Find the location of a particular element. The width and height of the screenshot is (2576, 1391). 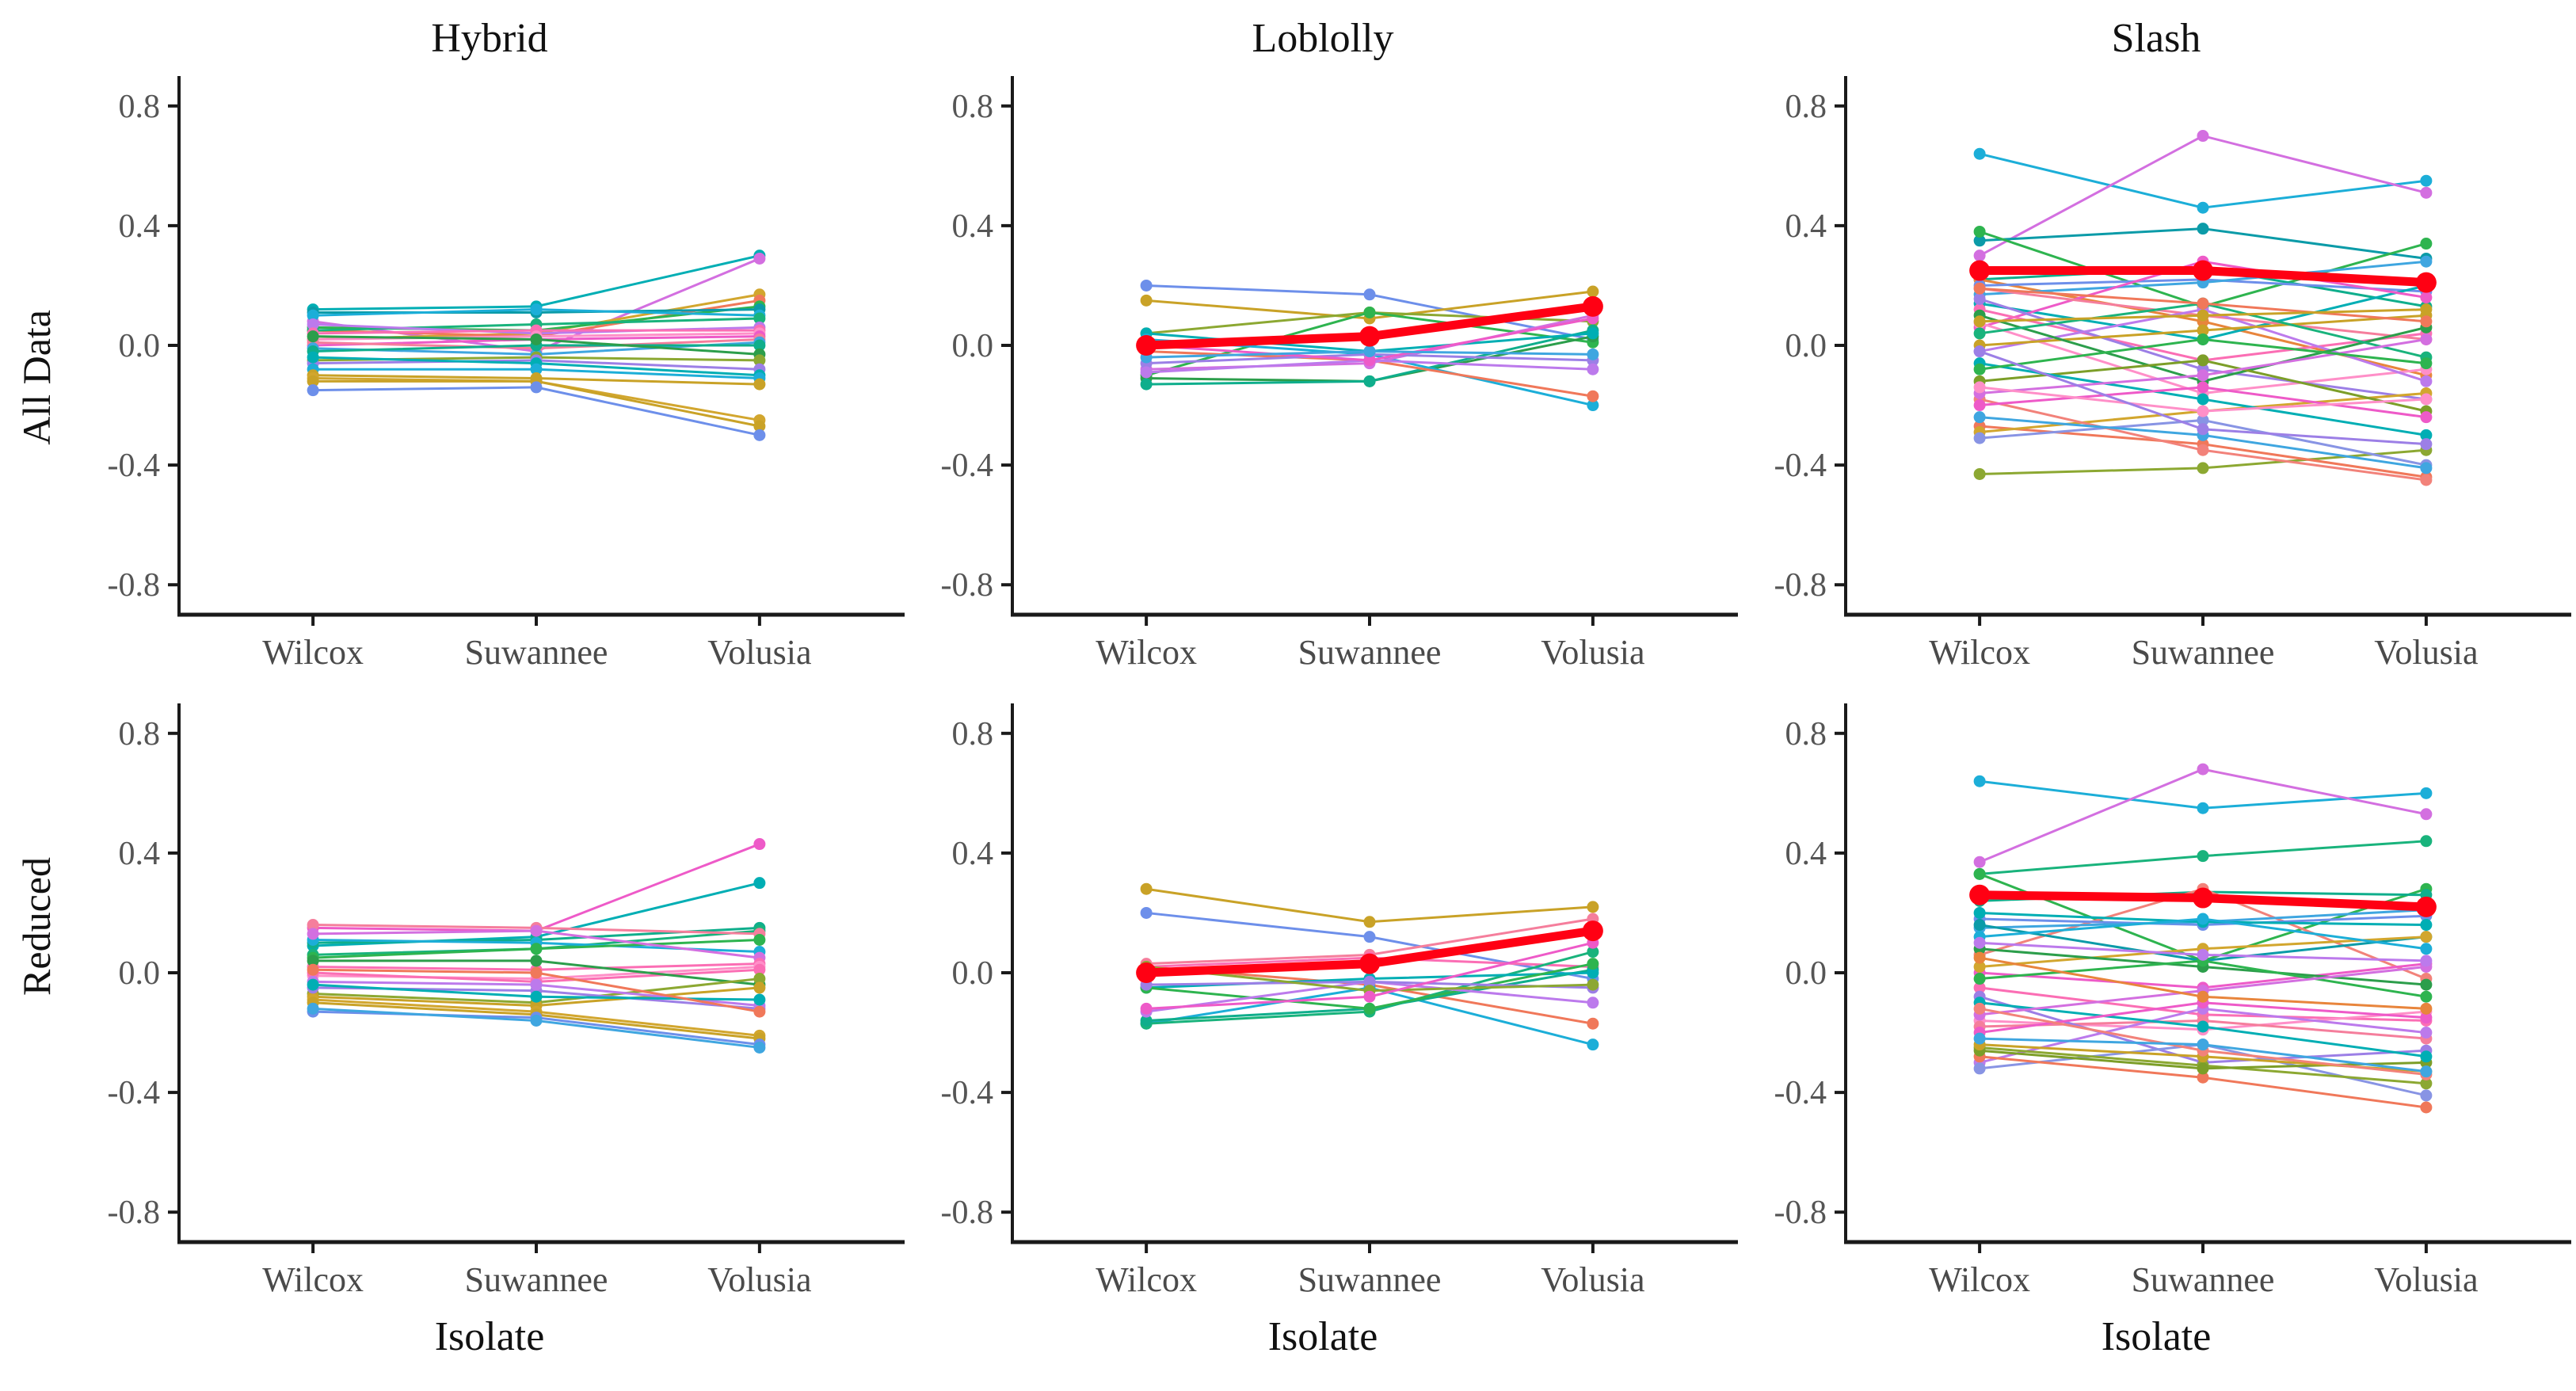

row-label-cell-alldata: All Data is located at coordinates (36, 377).